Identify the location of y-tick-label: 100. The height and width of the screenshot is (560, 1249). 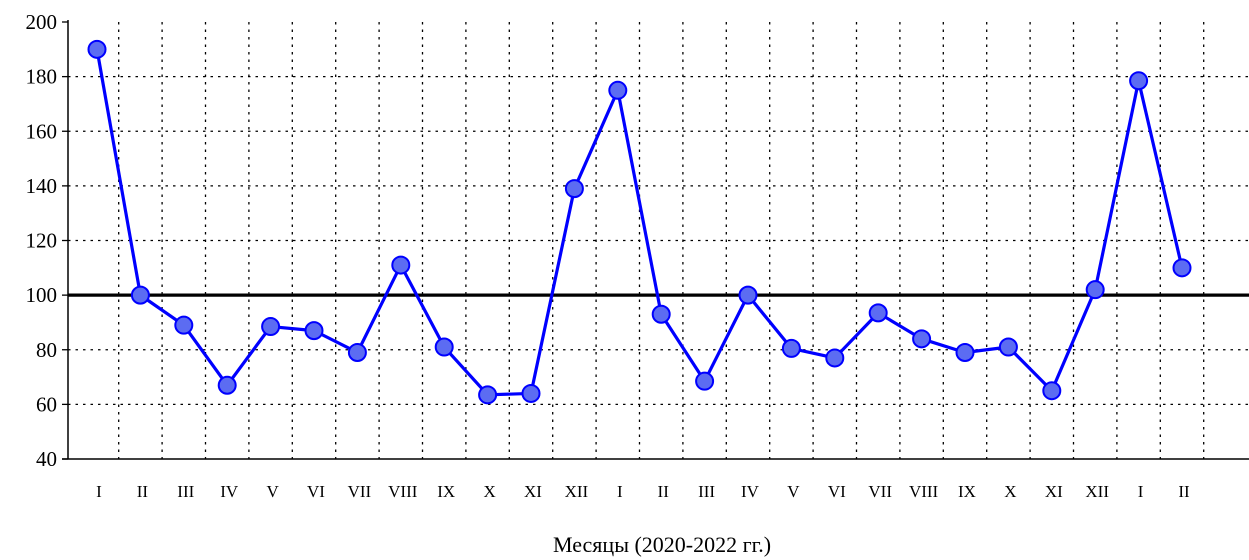
(42, 295).